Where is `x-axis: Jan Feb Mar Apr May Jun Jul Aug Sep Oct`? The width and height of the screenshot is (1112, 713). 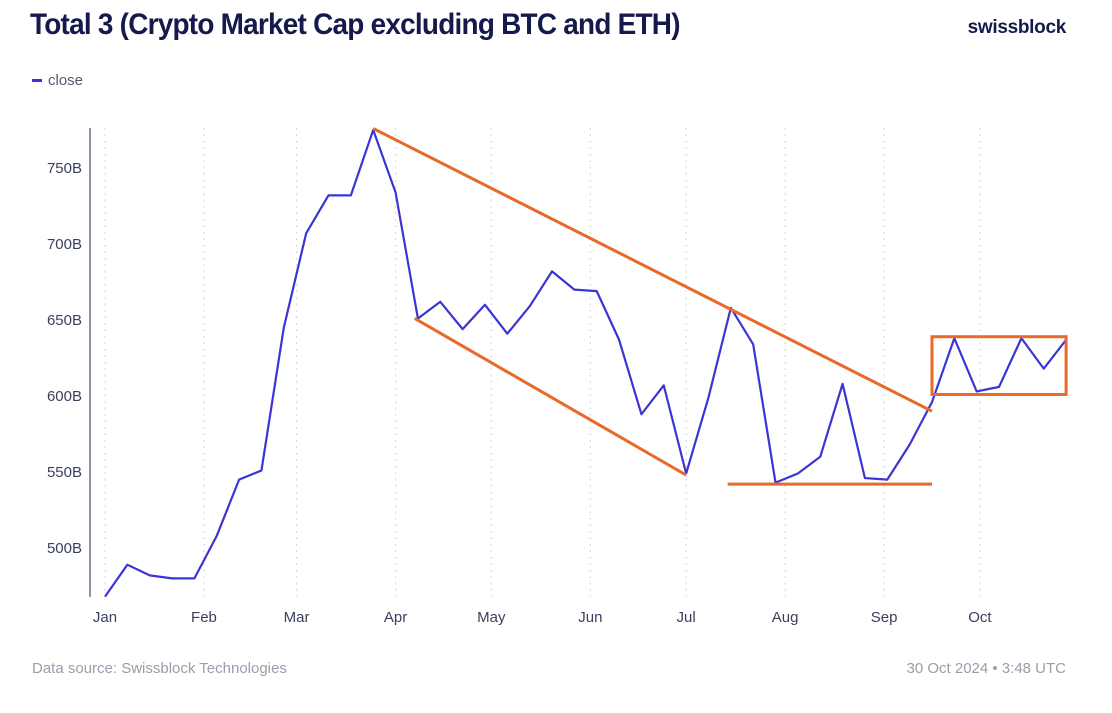
x-axis: Jan Feb Mar Apr May Jun Jul Aug Sep Oct is located at coordinates (542, 617).